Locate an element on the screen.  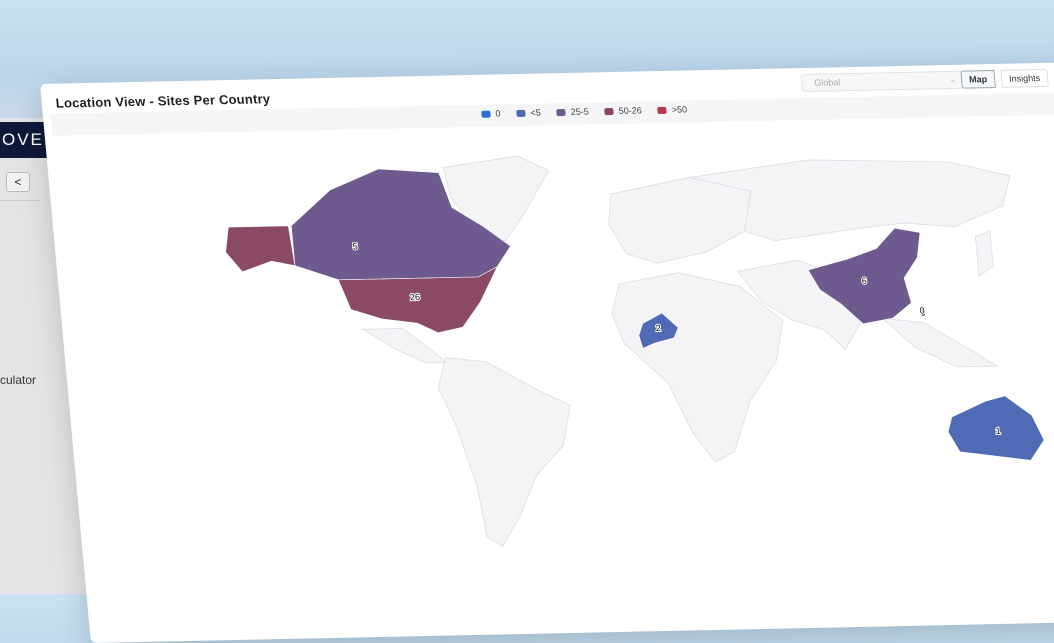
southeast-asia is located at coordinates (940, 342).